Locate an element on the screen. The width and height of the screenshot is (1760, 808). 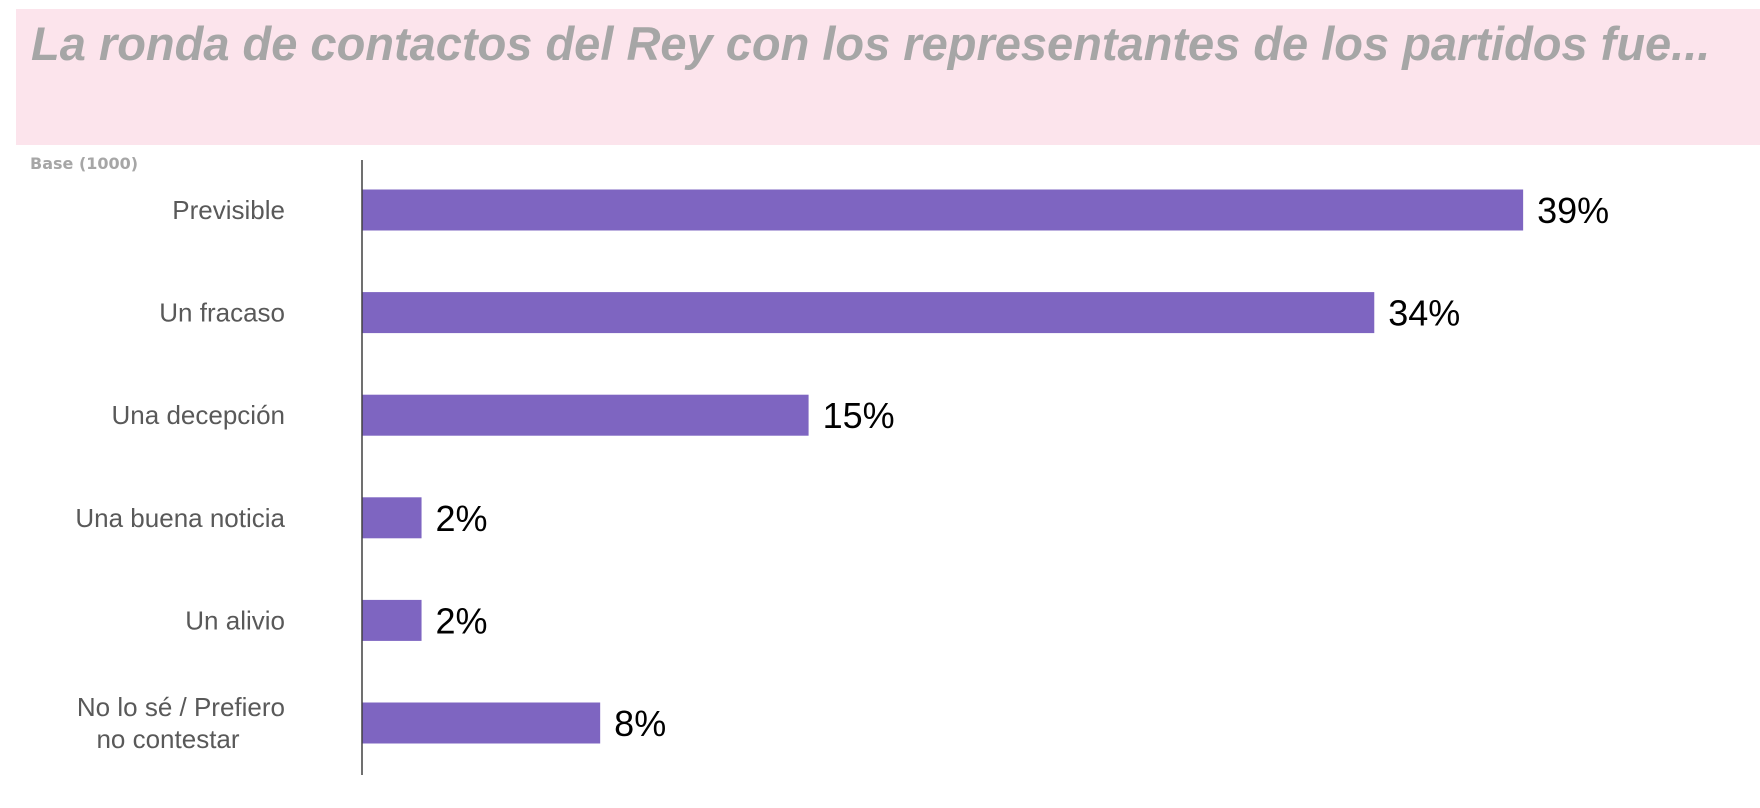
category-label-line: no contestar is located at coordinates (167, 739).